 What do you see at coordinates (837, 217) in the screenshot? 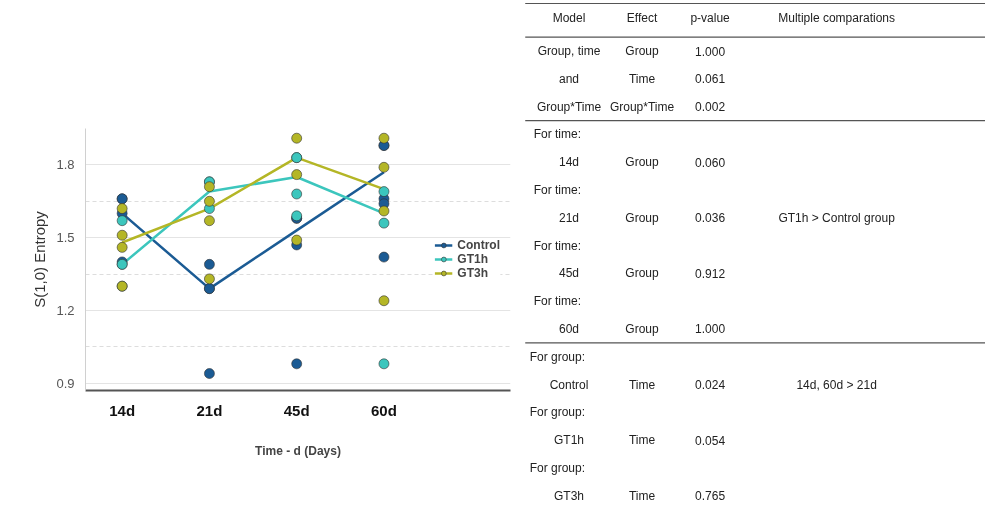
I see `text: GT1h > Control group` at bounding box center [837, 217].